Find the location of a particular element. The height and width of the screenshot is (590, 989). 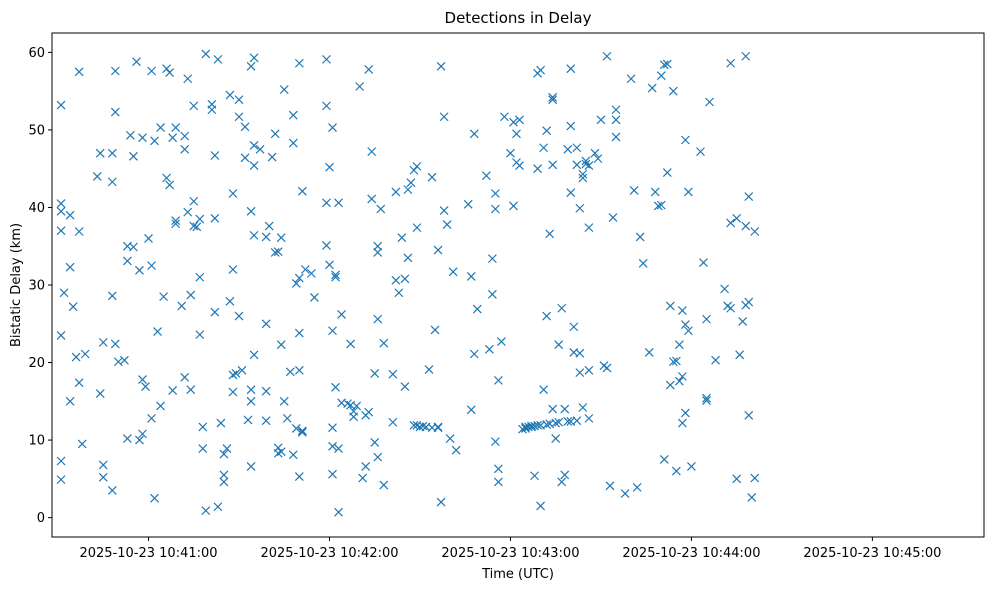

x-tick-label: 2025-10-23 10:42:00 is located at coordinates (329, 553).